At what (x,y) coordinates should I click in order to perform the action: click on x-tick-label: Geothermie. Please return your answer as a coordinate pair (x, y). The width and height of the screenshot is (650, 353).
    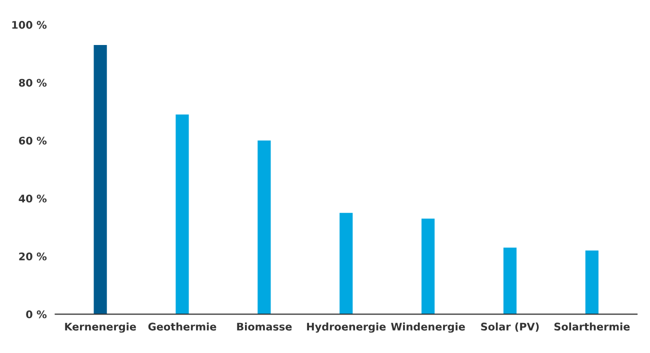
    Looking at the image, I should click on (182, 326).